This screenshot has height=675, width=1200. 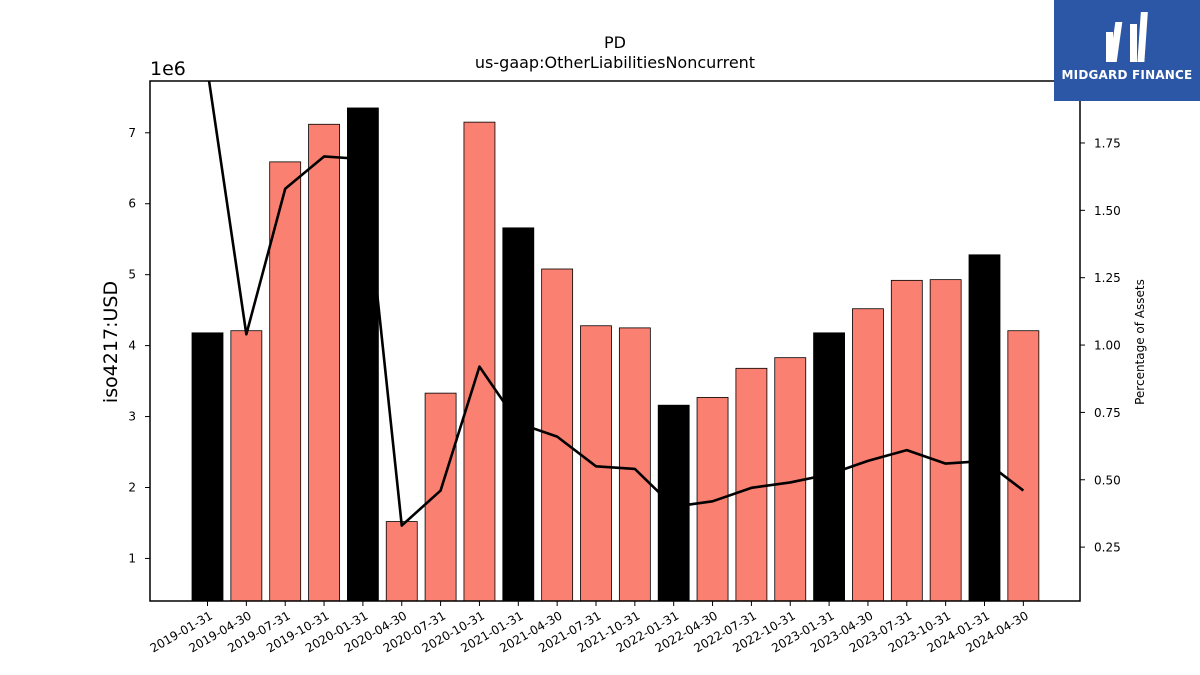 I want to click on y2-tick-label: 1.25, so click(x=1107, y=278).